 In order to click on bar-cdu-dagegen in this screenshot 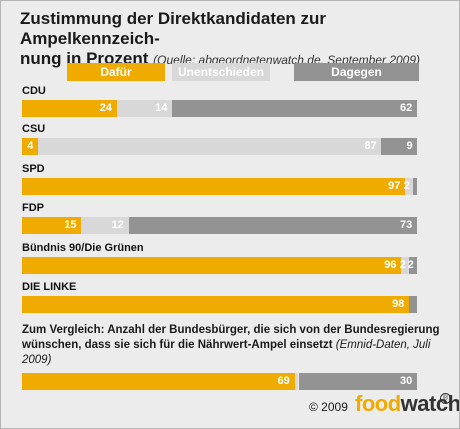, I will do `click(294, 108)`.